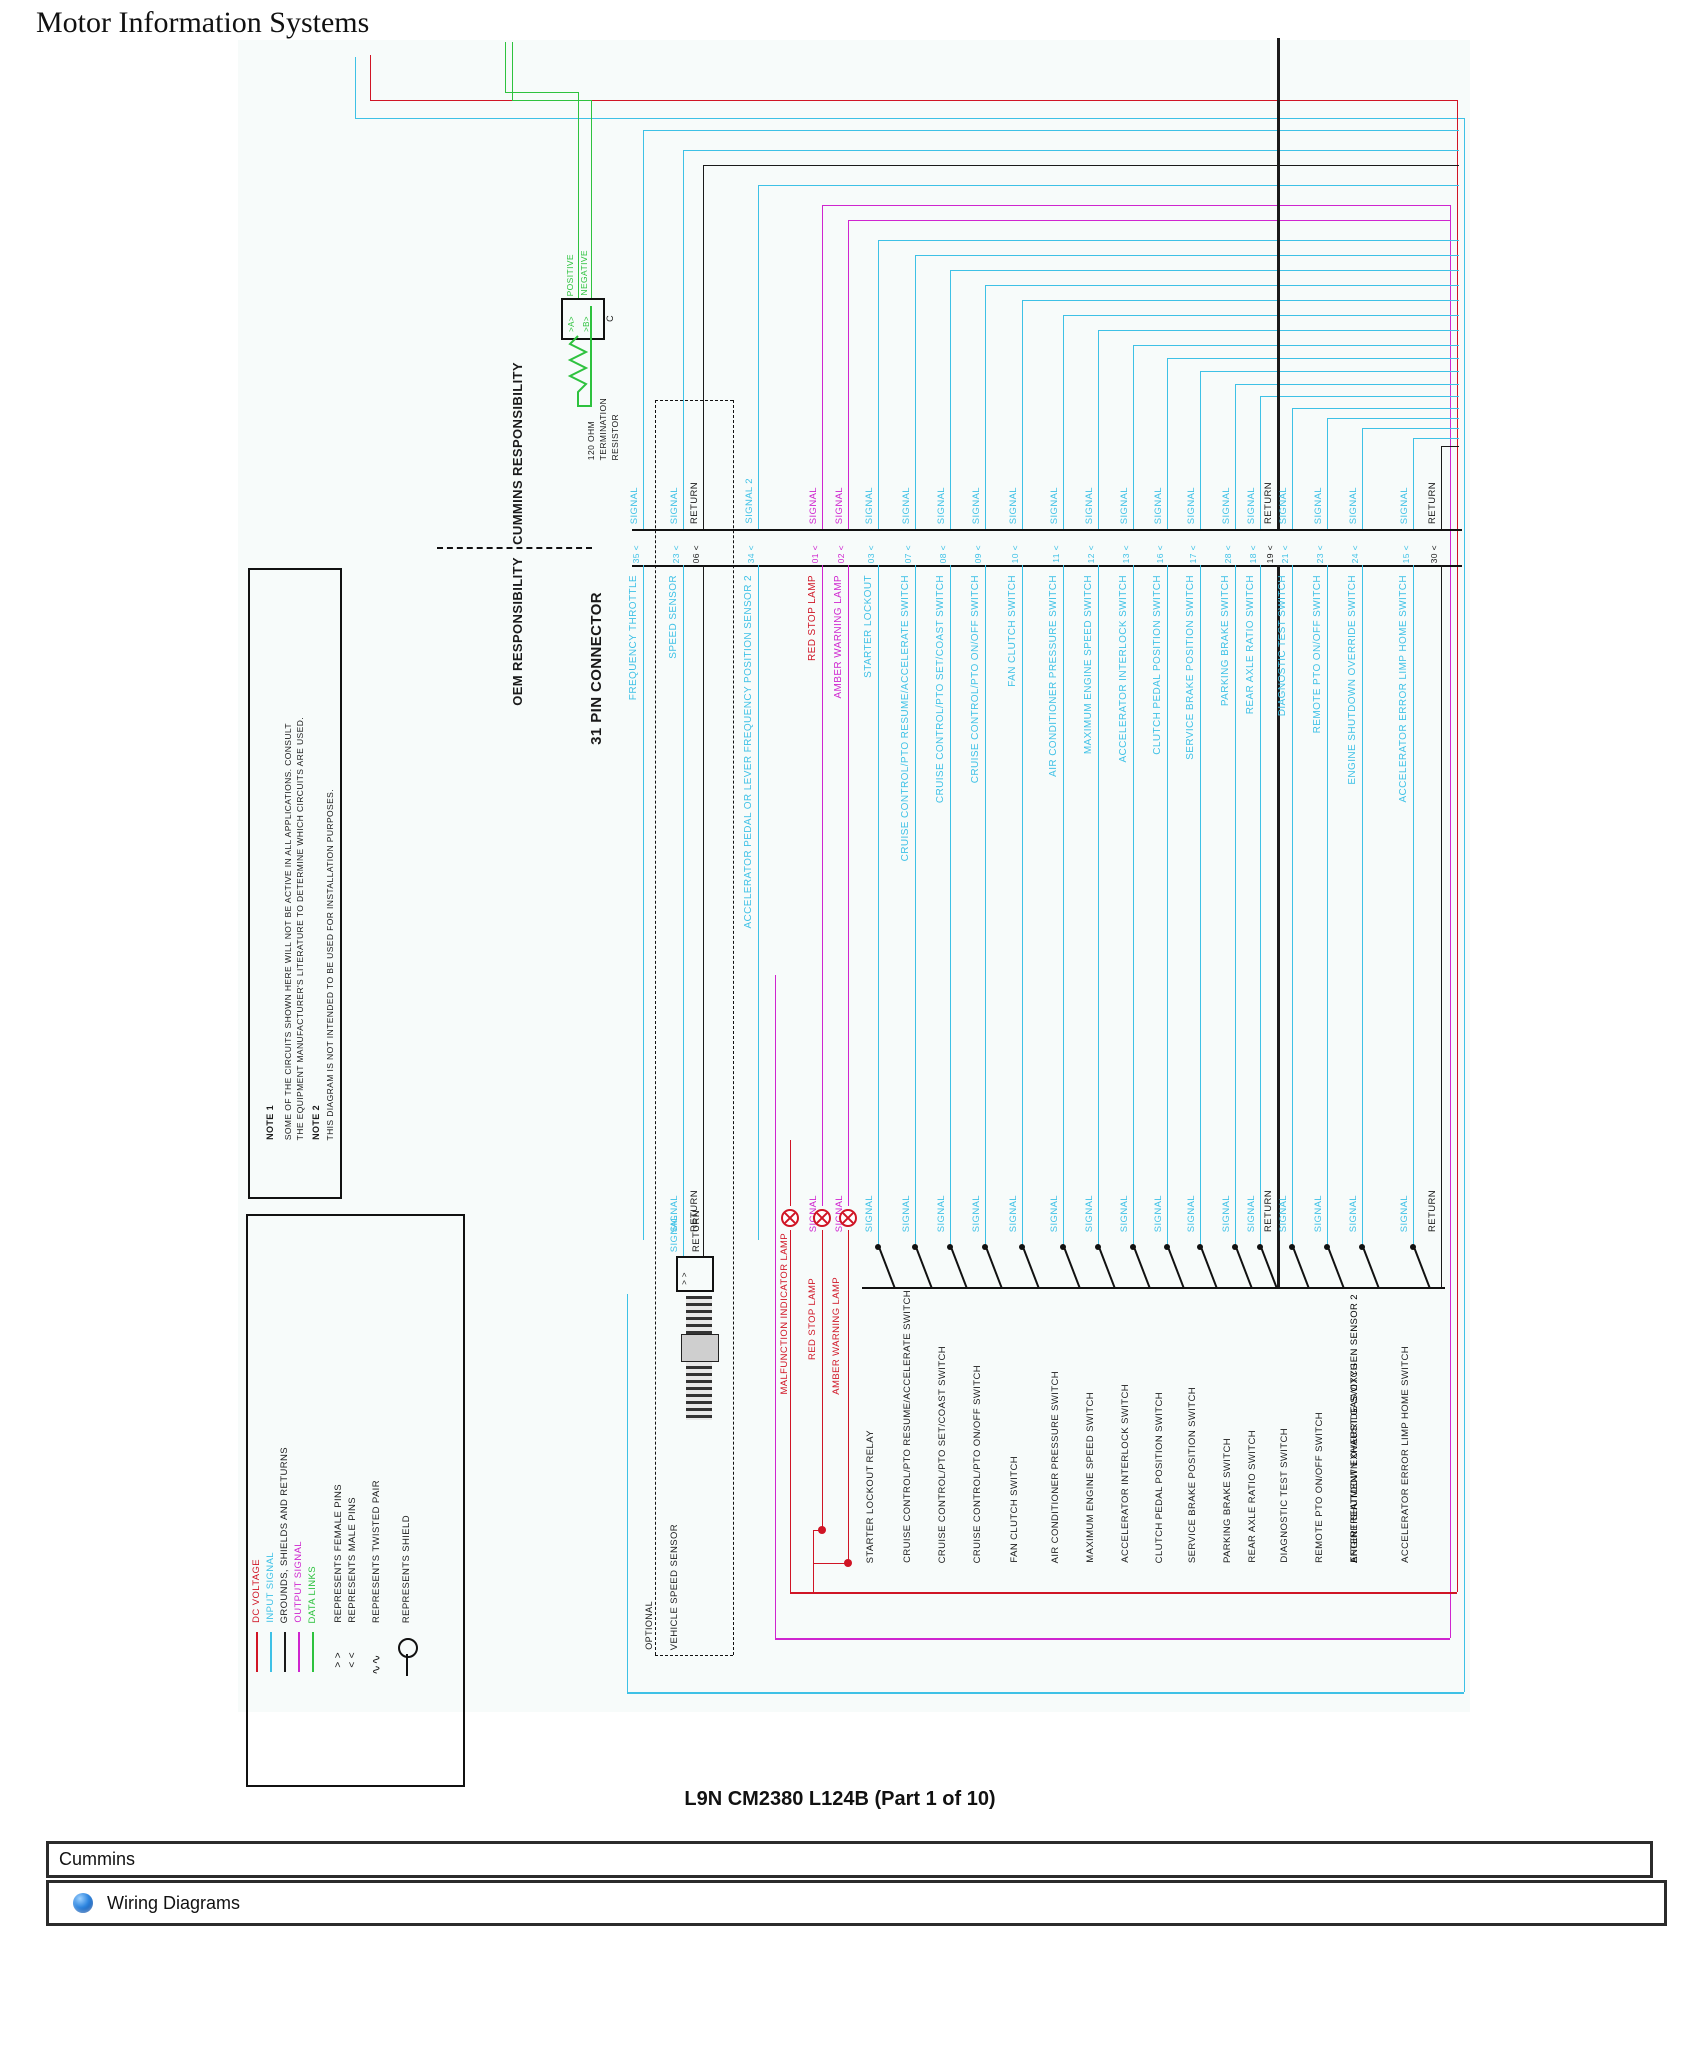 The height and width of the screenshot is (2064, 1691). I want to click on pin-35: 35 <, so click(636, 553).